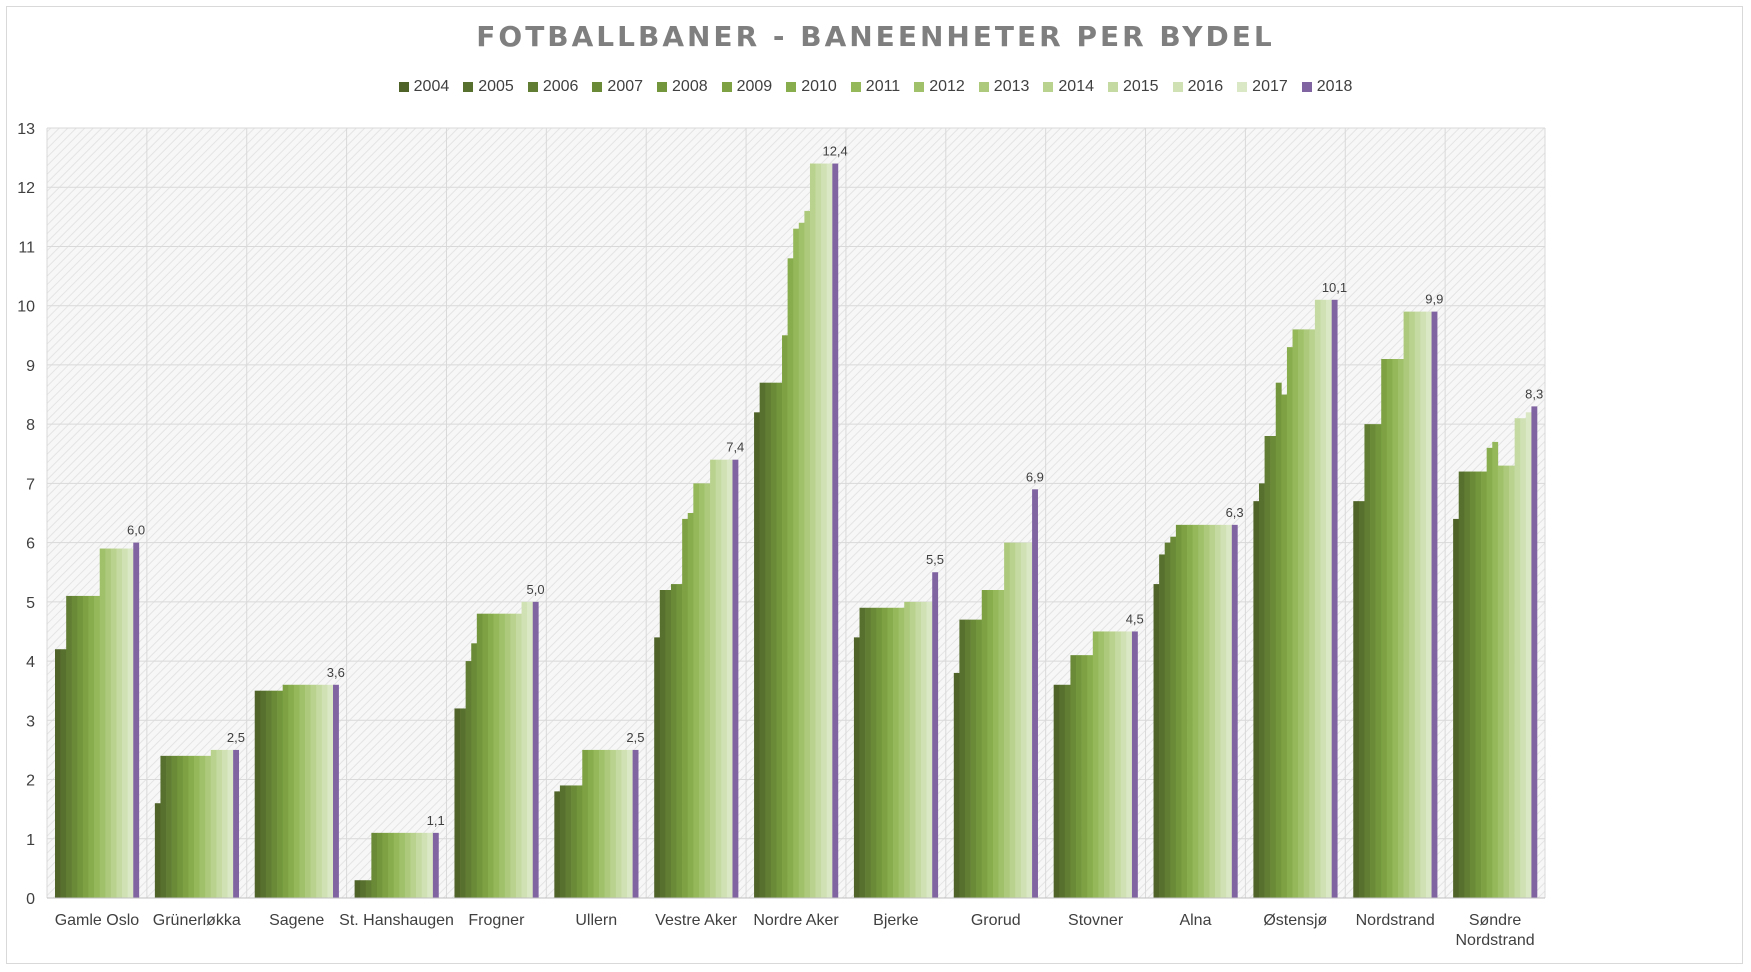 Image resolution: width=1751 pixels, height=972 pixels. I want to click on legend-item: 2011, so click(875, 87).